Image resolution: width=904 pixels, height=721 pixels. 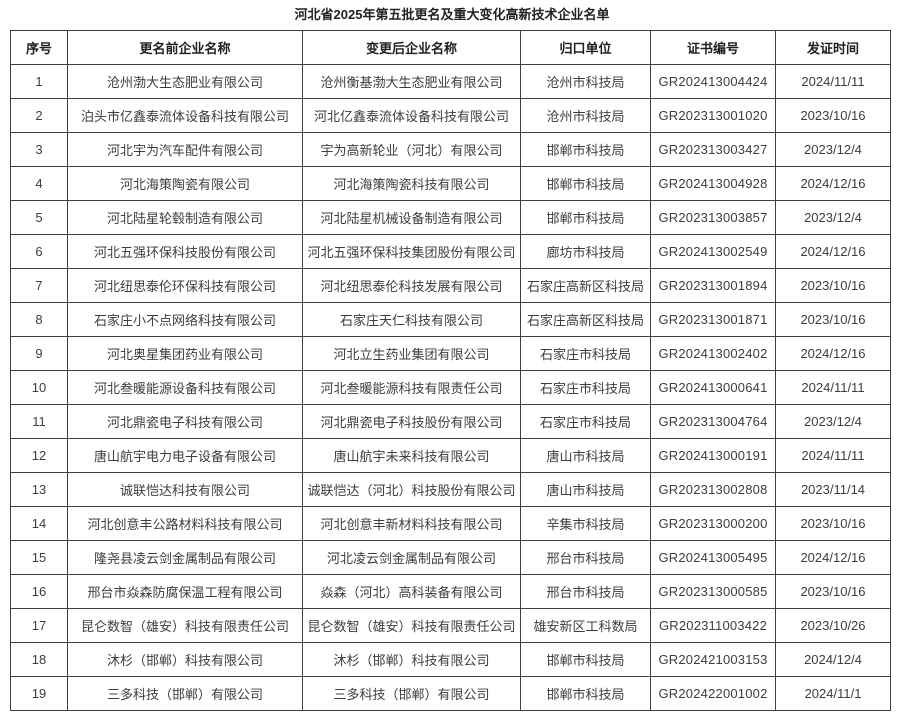 What do you see at coordinates (585, 115) in the screenshot?
I see `cell-unit: 沧州市科技局` at bounding box center [585, 115].